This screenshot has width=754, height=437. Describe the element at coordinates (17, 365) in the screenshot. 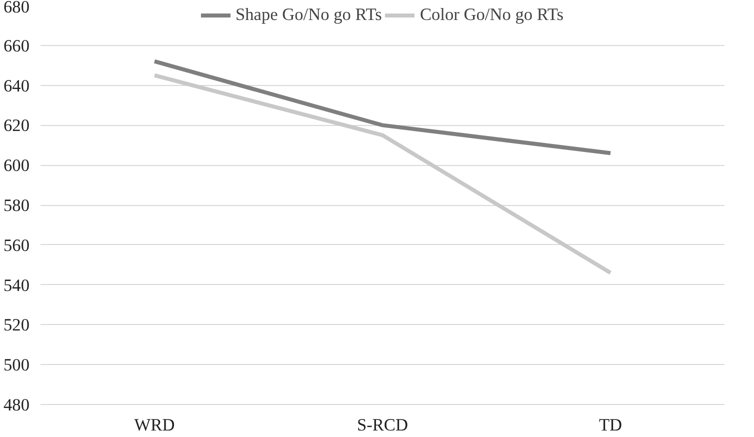

I see `y-tick-label: 500` at that location.